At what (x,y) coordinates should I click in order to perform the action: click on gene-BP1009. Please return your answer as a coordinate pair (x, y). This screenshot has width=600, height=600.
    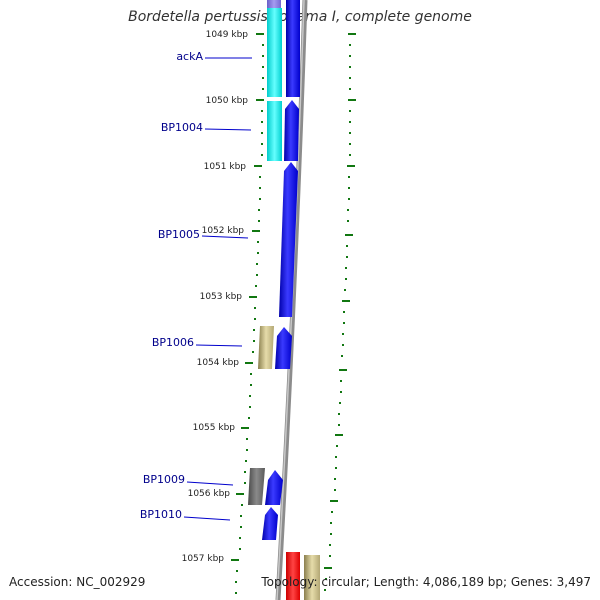
    Looking at the image, I should click on (274, 487).